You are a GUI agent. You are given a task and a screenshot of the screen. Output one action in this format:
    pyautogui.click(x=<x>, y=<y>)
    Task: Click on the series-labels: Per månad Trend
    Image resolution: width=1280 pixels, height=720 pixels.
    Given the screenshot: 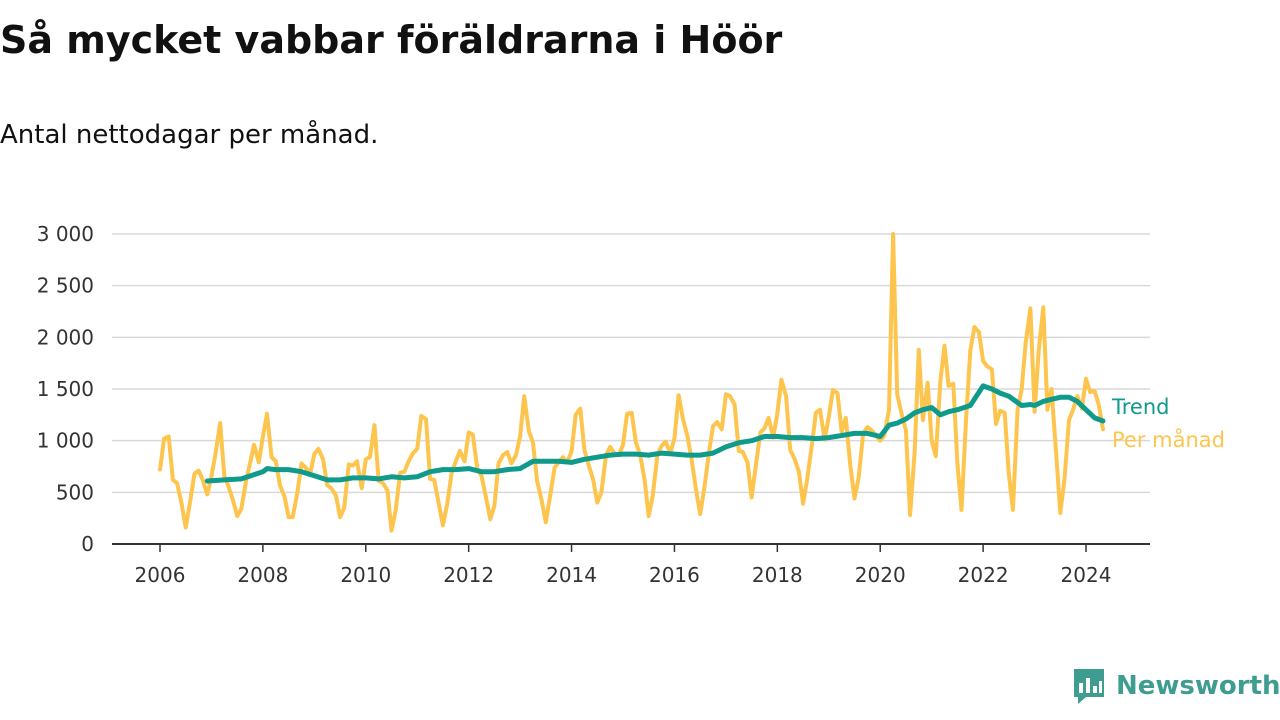 What is the action you would take?
    pyautogui.click(x=1168, y=423)
    